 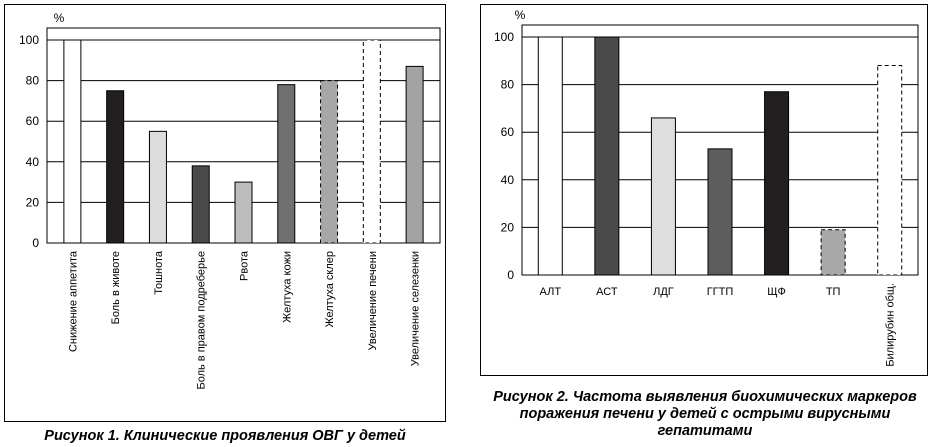 What do you see at coordinates (116, 287) in the screenshot?
I see `category-label: Боль в животе` at bounding box center [116, 287].